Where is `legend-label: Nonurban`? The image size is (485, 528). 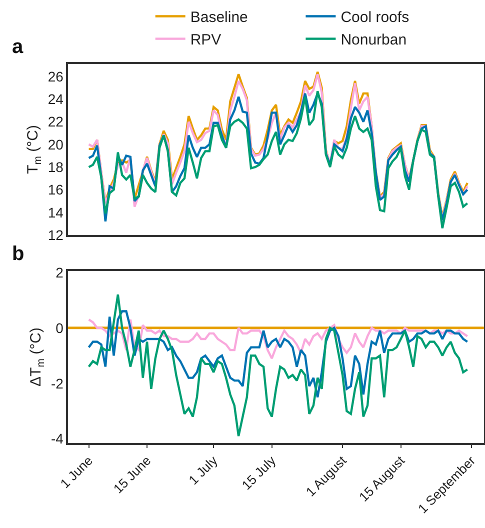 legend-label: Nonurban is located at coordinates (373, 40).